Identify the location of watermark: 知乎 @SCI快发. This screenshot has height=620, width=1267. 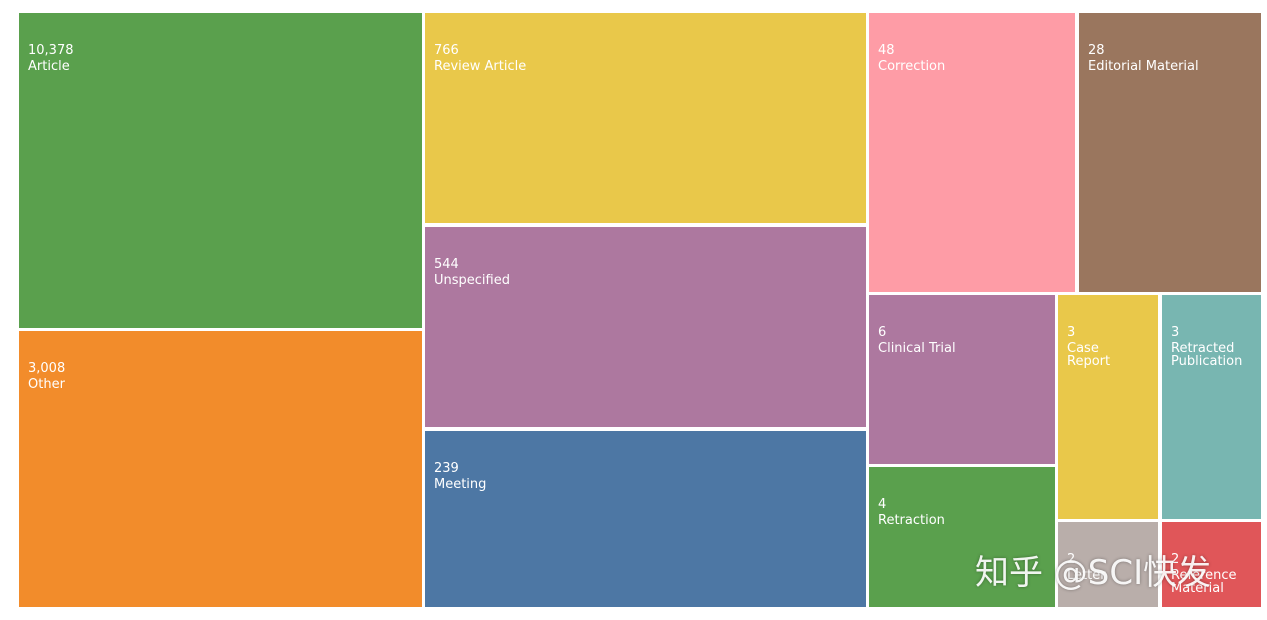
(1093, 573).